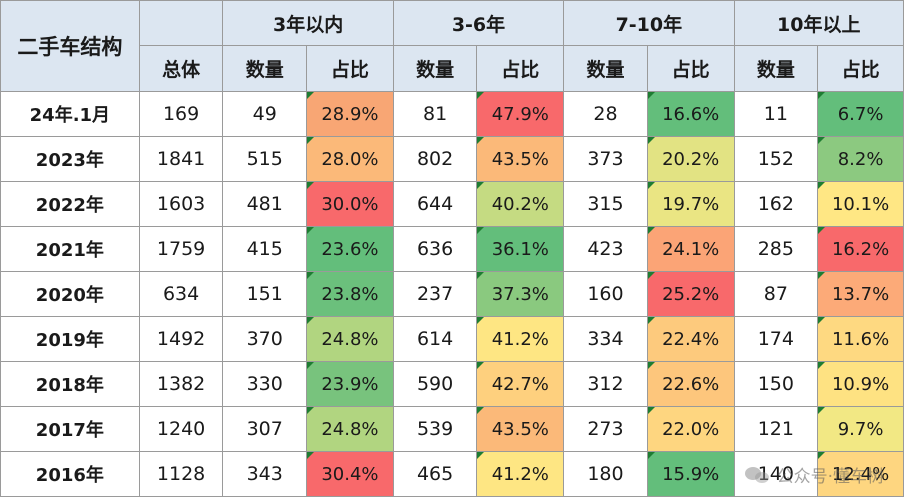 The height and width of the screenshot is (503, 904). I want to click on share-cell: 12.4%, so click(860, 474).